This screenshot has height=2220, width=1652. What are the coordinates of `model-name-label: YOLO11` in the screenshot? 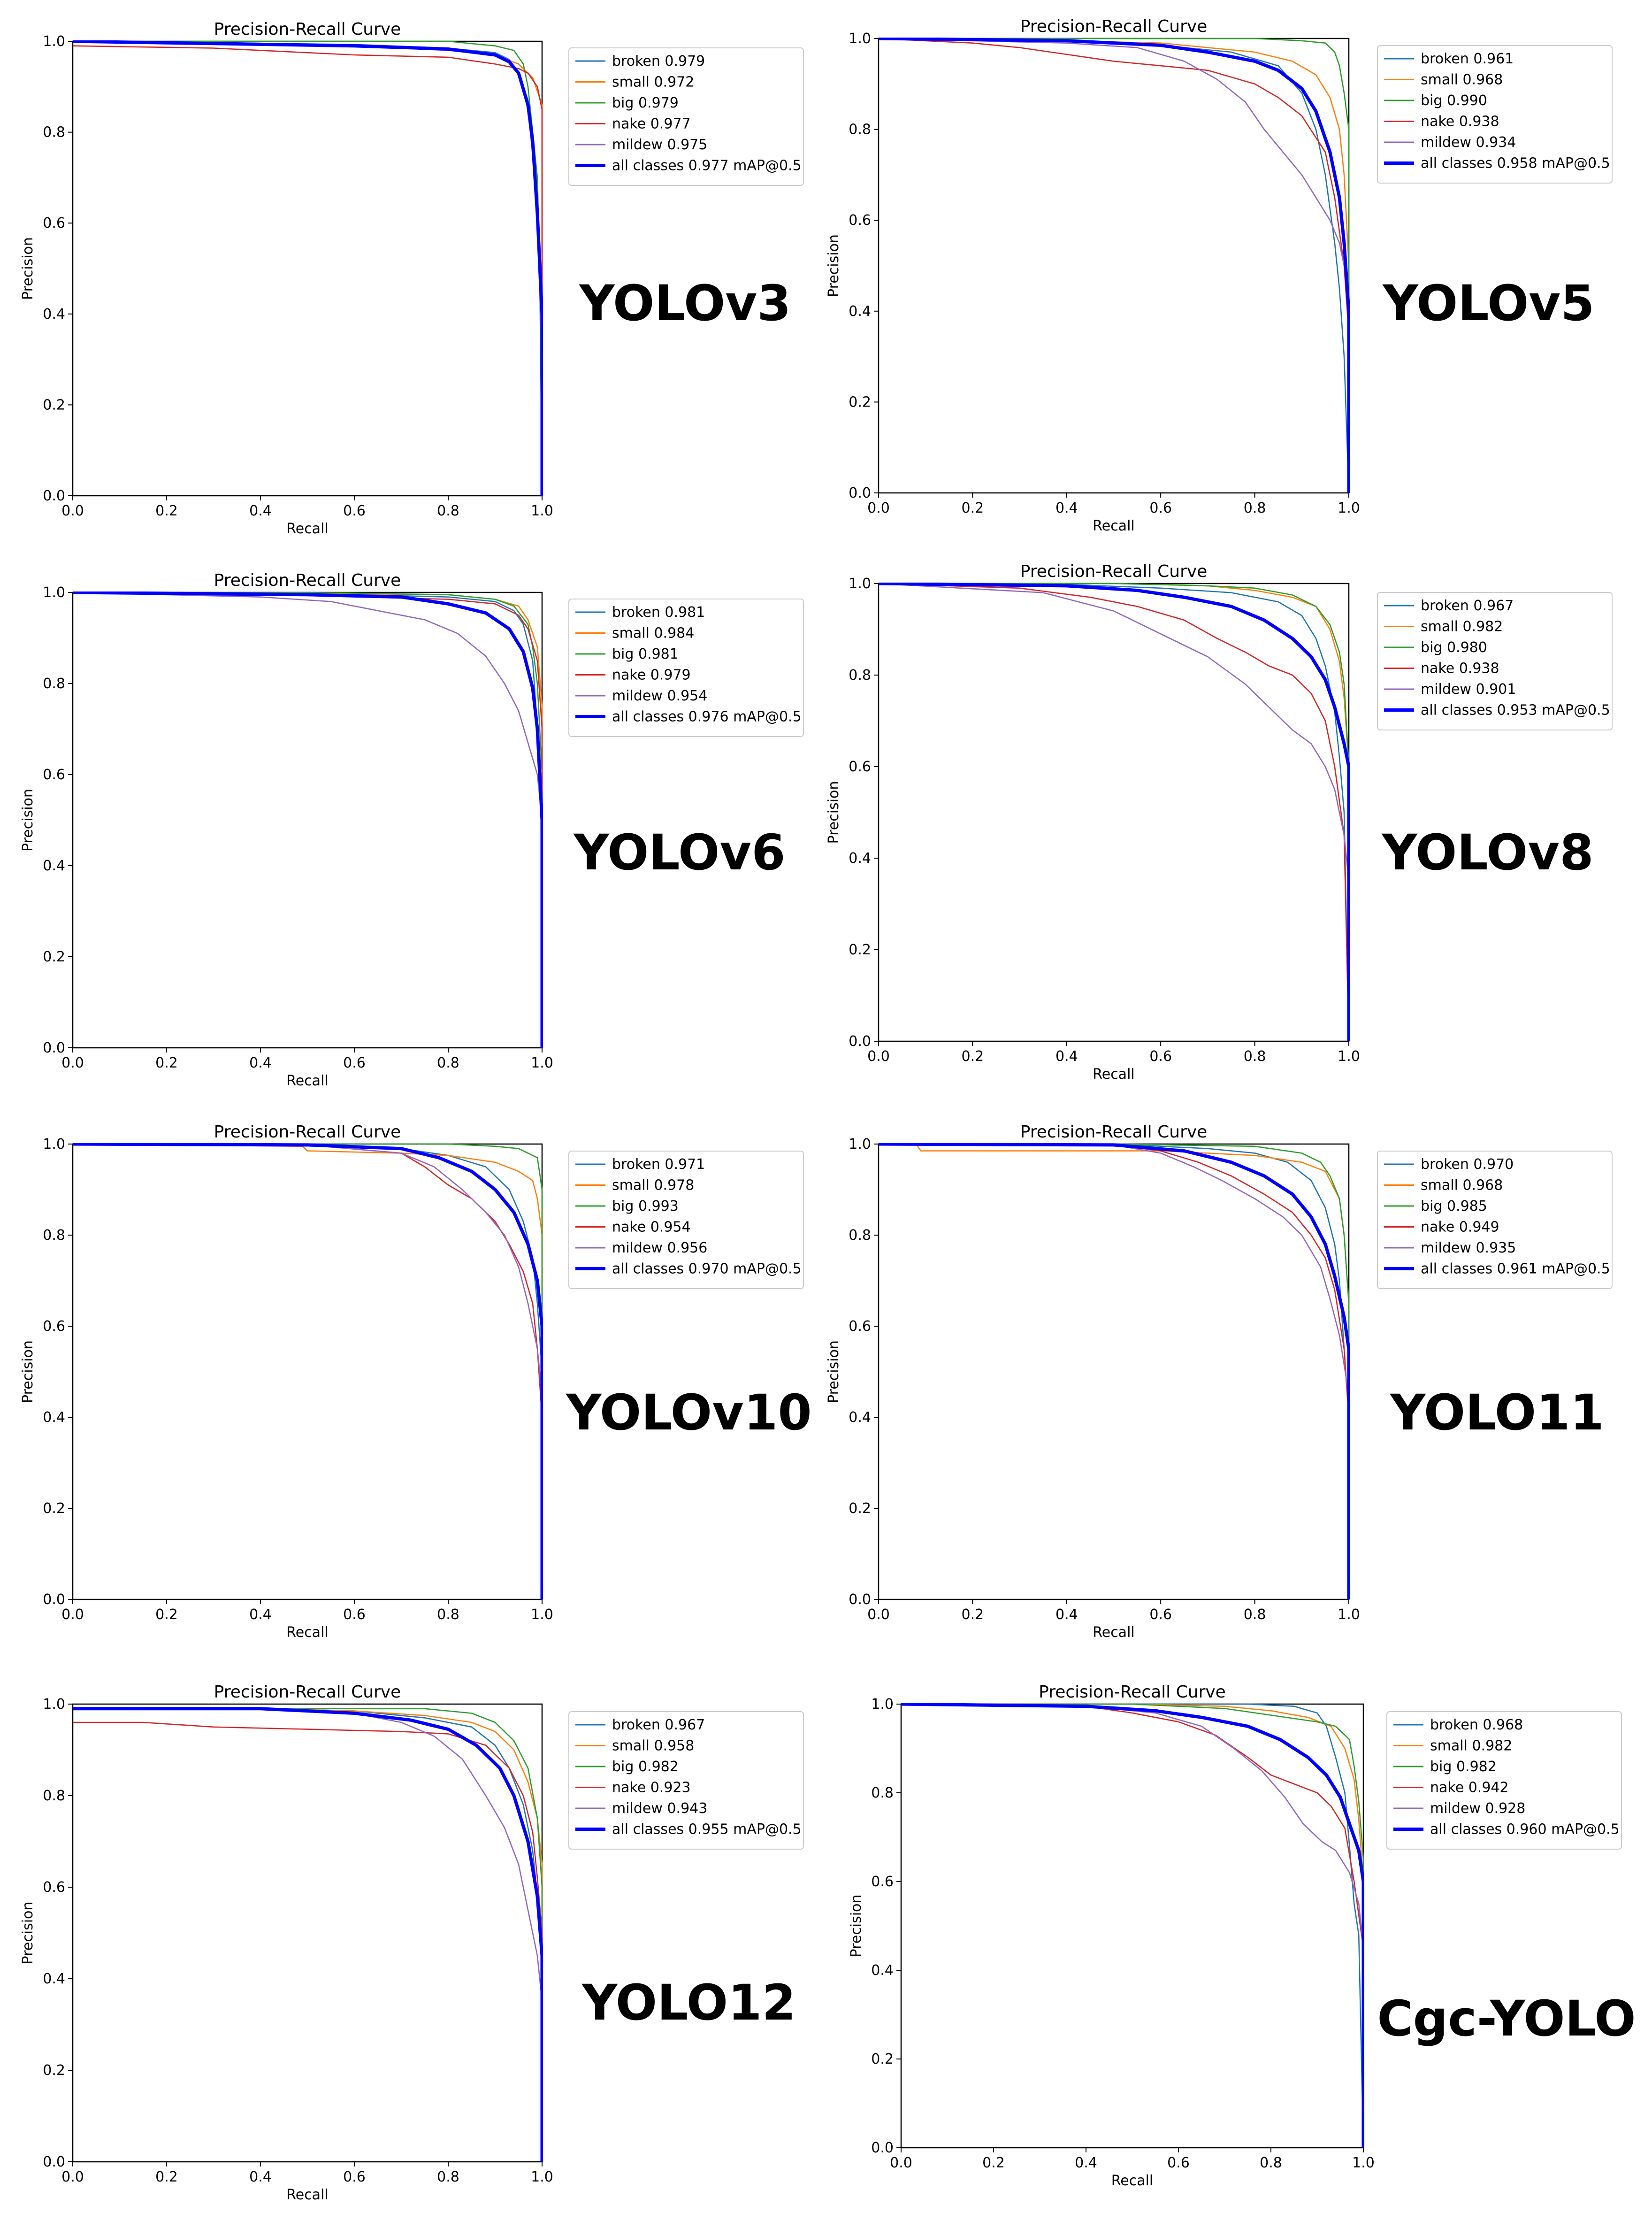 It's located at (1496, 1412).